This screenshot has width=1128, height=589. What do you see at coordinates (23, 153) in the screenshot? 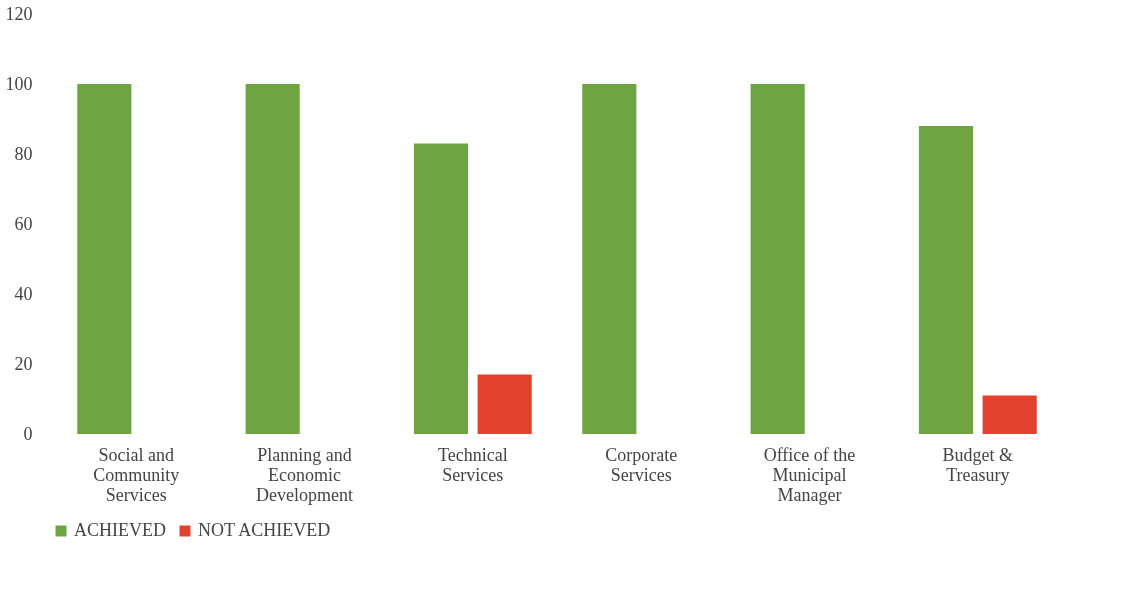
I see `y-tick-label: 80` at bounding box center [23, 153].